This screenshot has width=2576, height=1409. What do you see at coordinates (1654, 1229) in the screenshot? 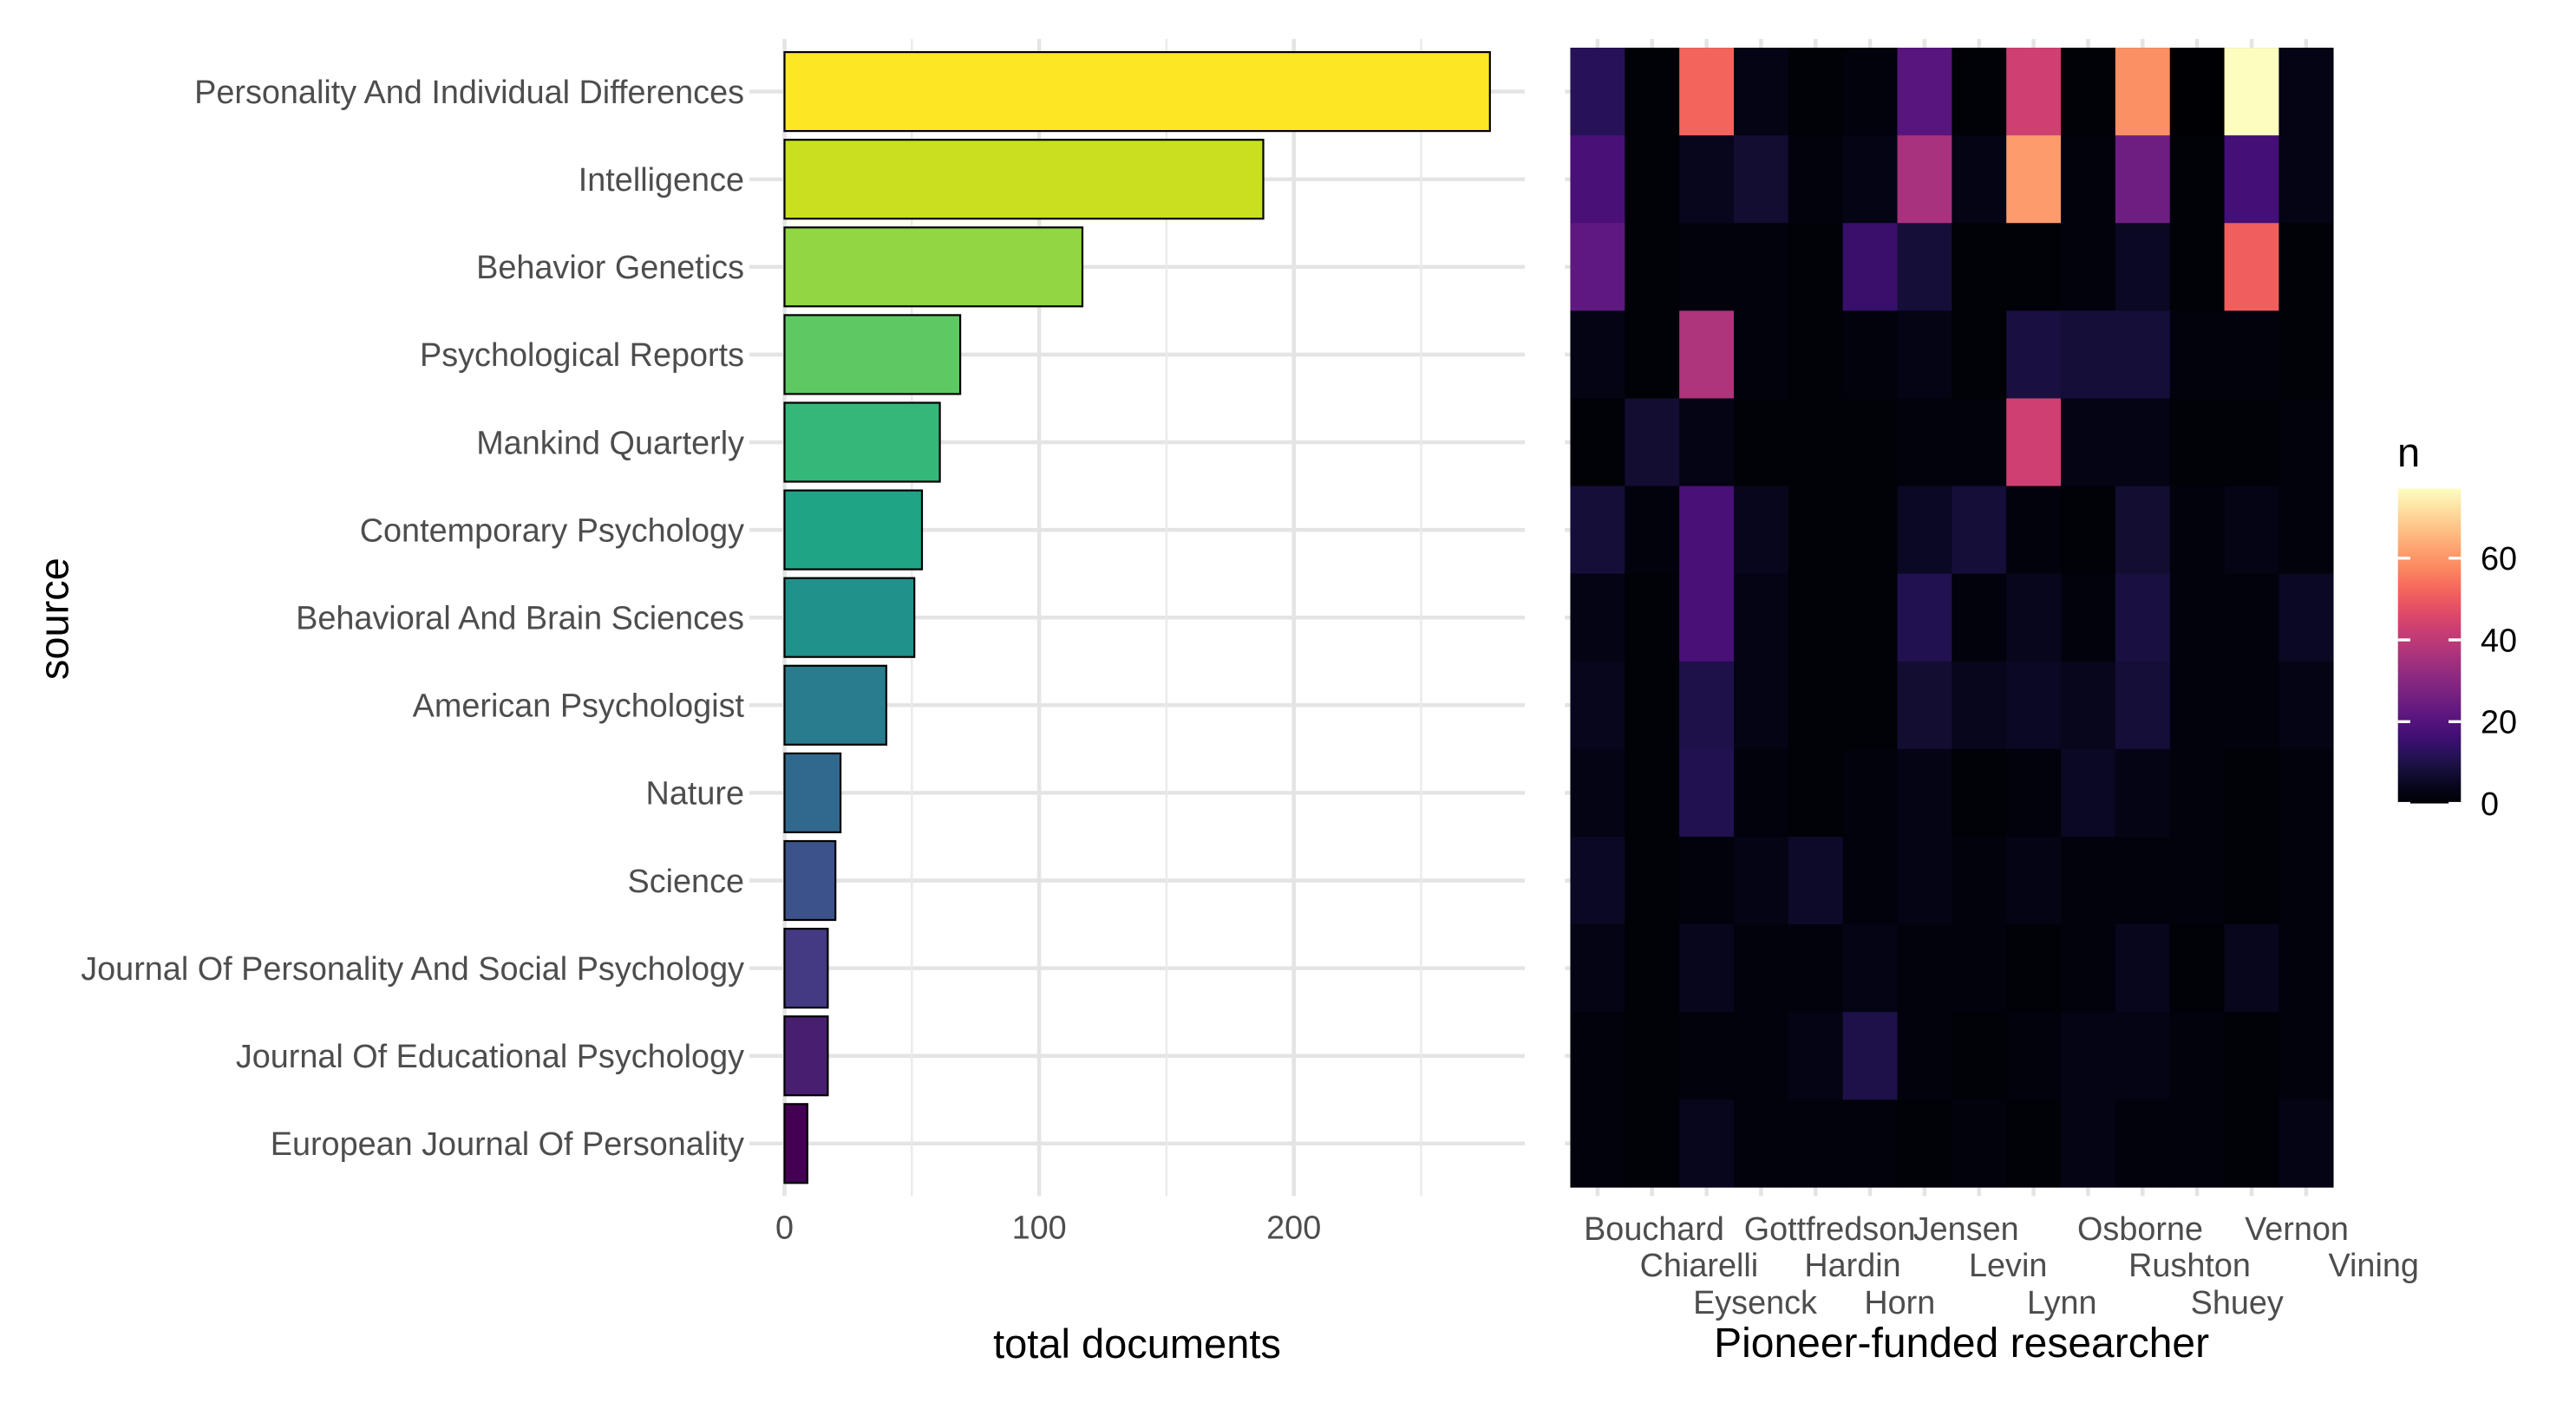
I see `svg-text: Bouchard` at bounding box center [1654, 1229].